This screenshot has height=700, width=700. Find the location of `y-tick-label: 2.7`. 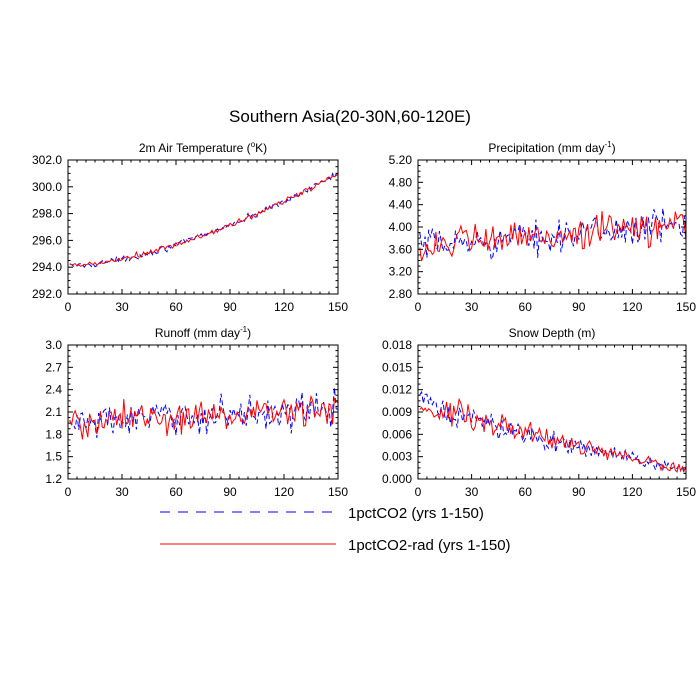

y-tick-label: 2.7 is located at coordinates (53, 367).